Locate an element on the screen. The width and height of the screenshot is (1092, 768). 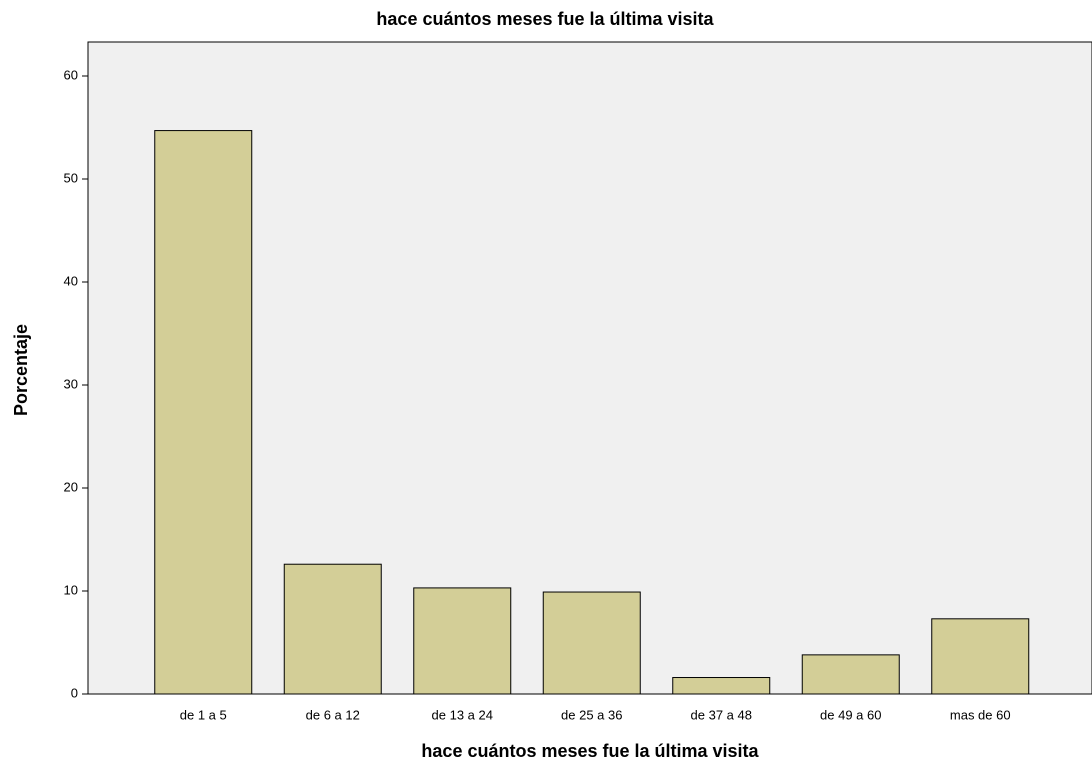
x-tick-label: de 49 a 60 is located at coordinates (850, 714).